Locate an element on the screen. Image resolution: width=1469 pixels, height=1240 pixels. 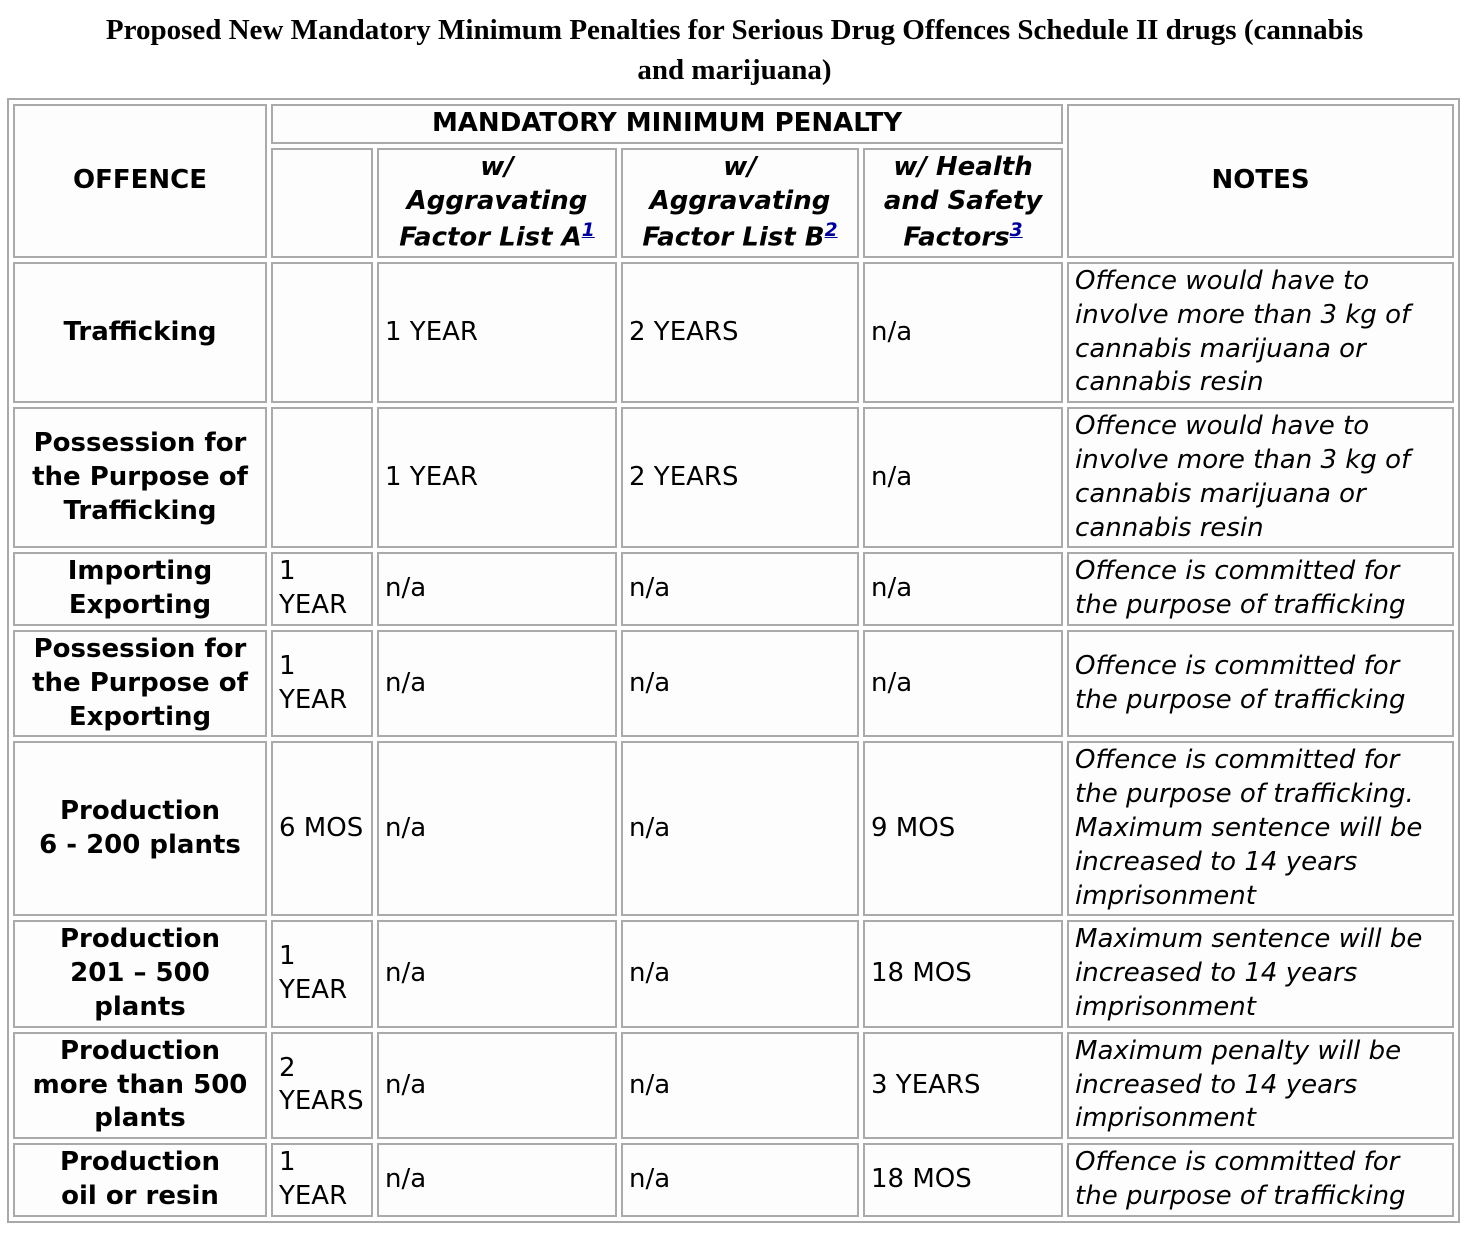
offence-cell: Trafficking is located at coordinates (140, 333).